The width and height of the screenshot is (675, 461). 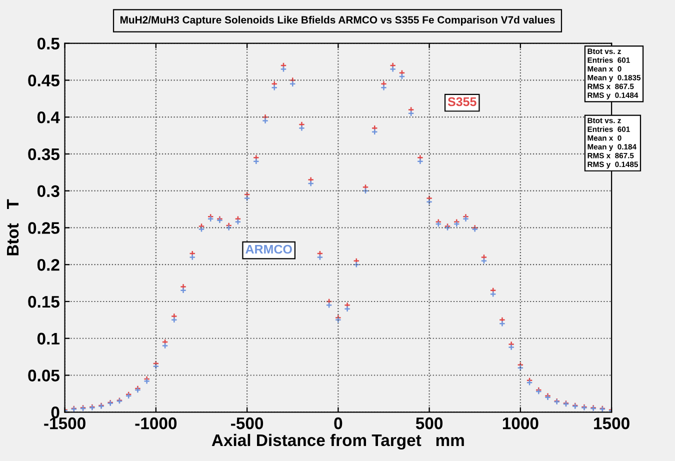 What do you see at coordinates (156, 423) in the screenshot?
I see `x-tick-label: -1000` at bounding box center [156, 423].